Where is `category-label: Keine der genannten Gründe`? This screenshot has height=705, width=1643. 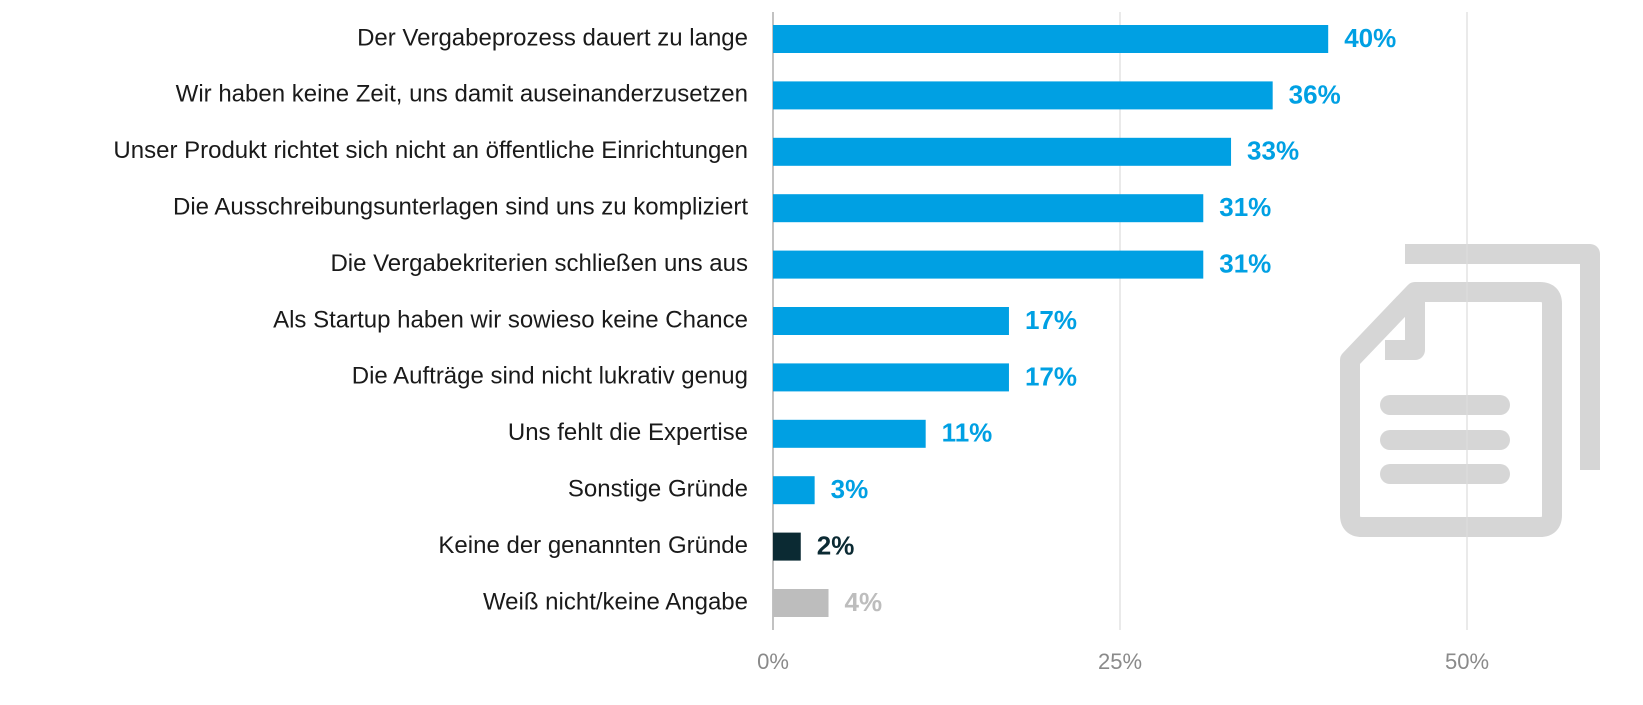
category-label: Keine der genannten Gründe is located at coordinates (593, 545).